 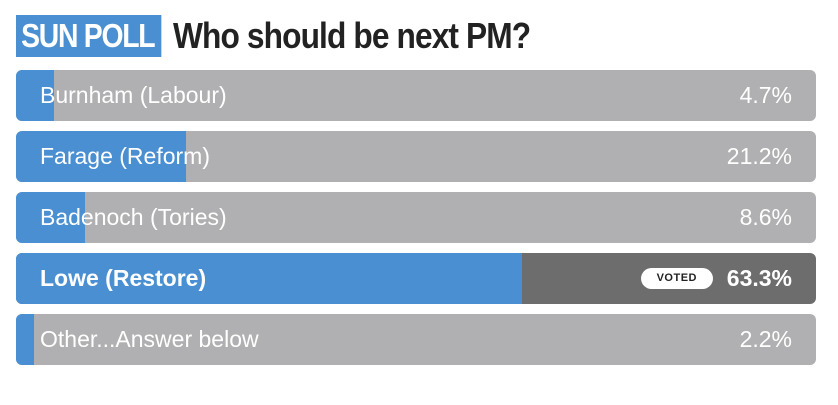 What do you see at coordinates (416, 156) in the screenshot?
I see `poll-option-farage: Farage (Reform) 21.2%` at bounding box center [416, 156].